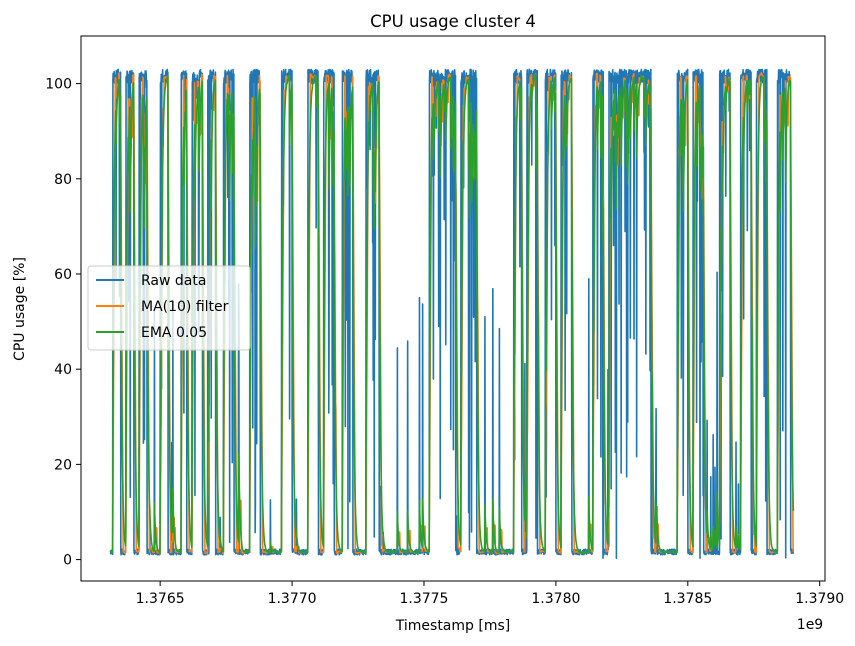 The width and height of the screenshot is (855, 646). What do you see at coordinates (63, 275) in the screenshot?
I see `y-tick-label: 60` at bounding box center [63, 275].